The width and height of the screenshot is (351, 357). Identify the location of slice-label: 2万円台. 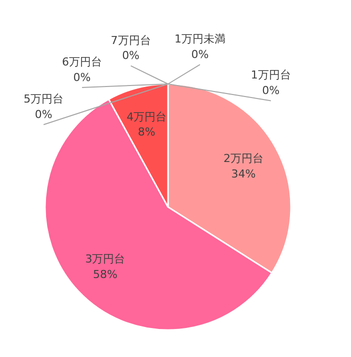
(243, 159).